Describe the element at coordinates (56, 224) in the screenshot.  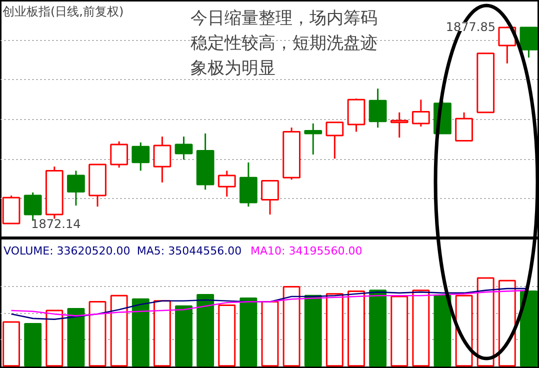
I see `annotation: 1872.14` at that location.